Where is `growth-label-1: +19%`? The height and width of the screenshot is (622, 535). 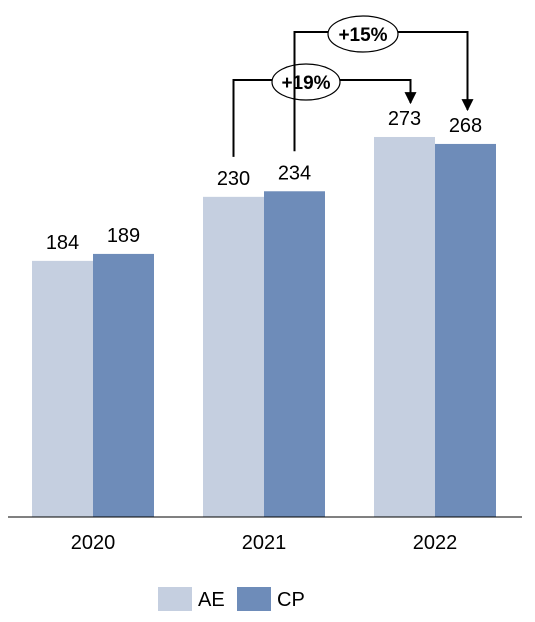 growth-label-1: +19% is located at coordinates (305, 83).